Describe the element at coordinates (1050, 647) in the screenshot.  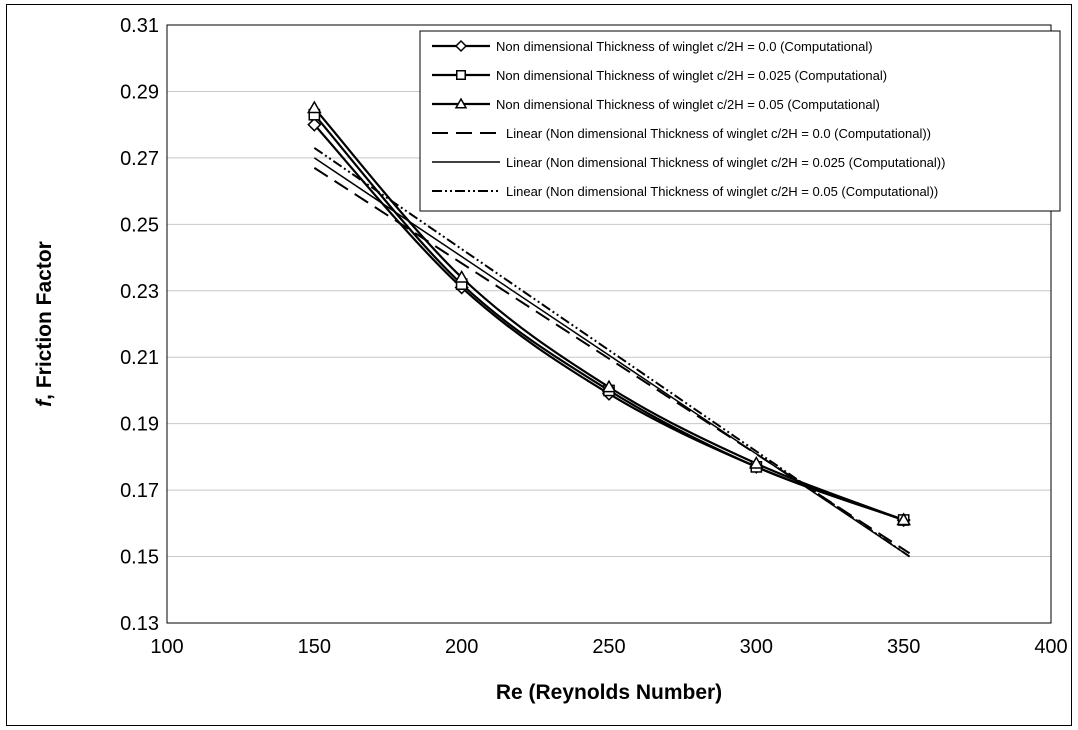
I see `x-tick-label: 400` at that location.